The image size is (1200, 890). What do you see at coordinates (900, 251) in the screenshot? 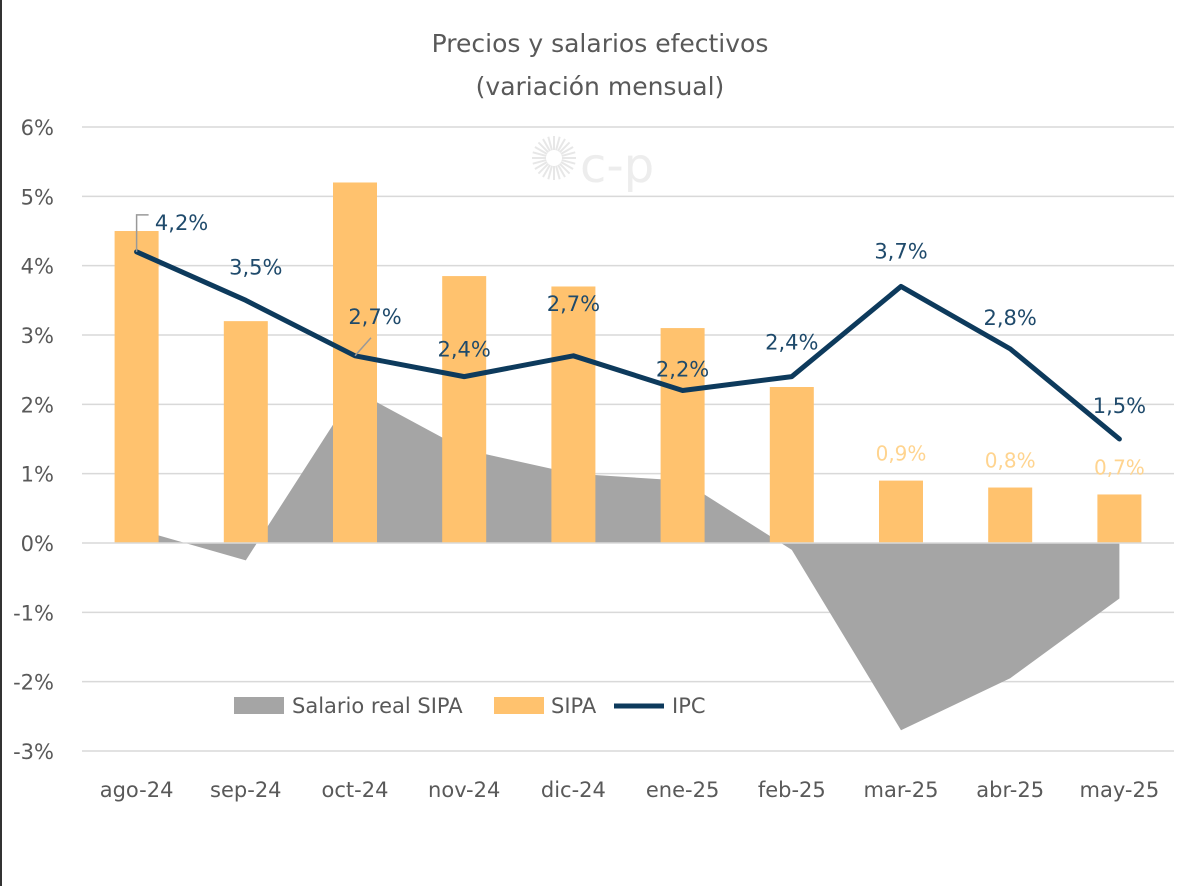
I see `line-data-label: 3,7%` at bounding box center [900, 251].